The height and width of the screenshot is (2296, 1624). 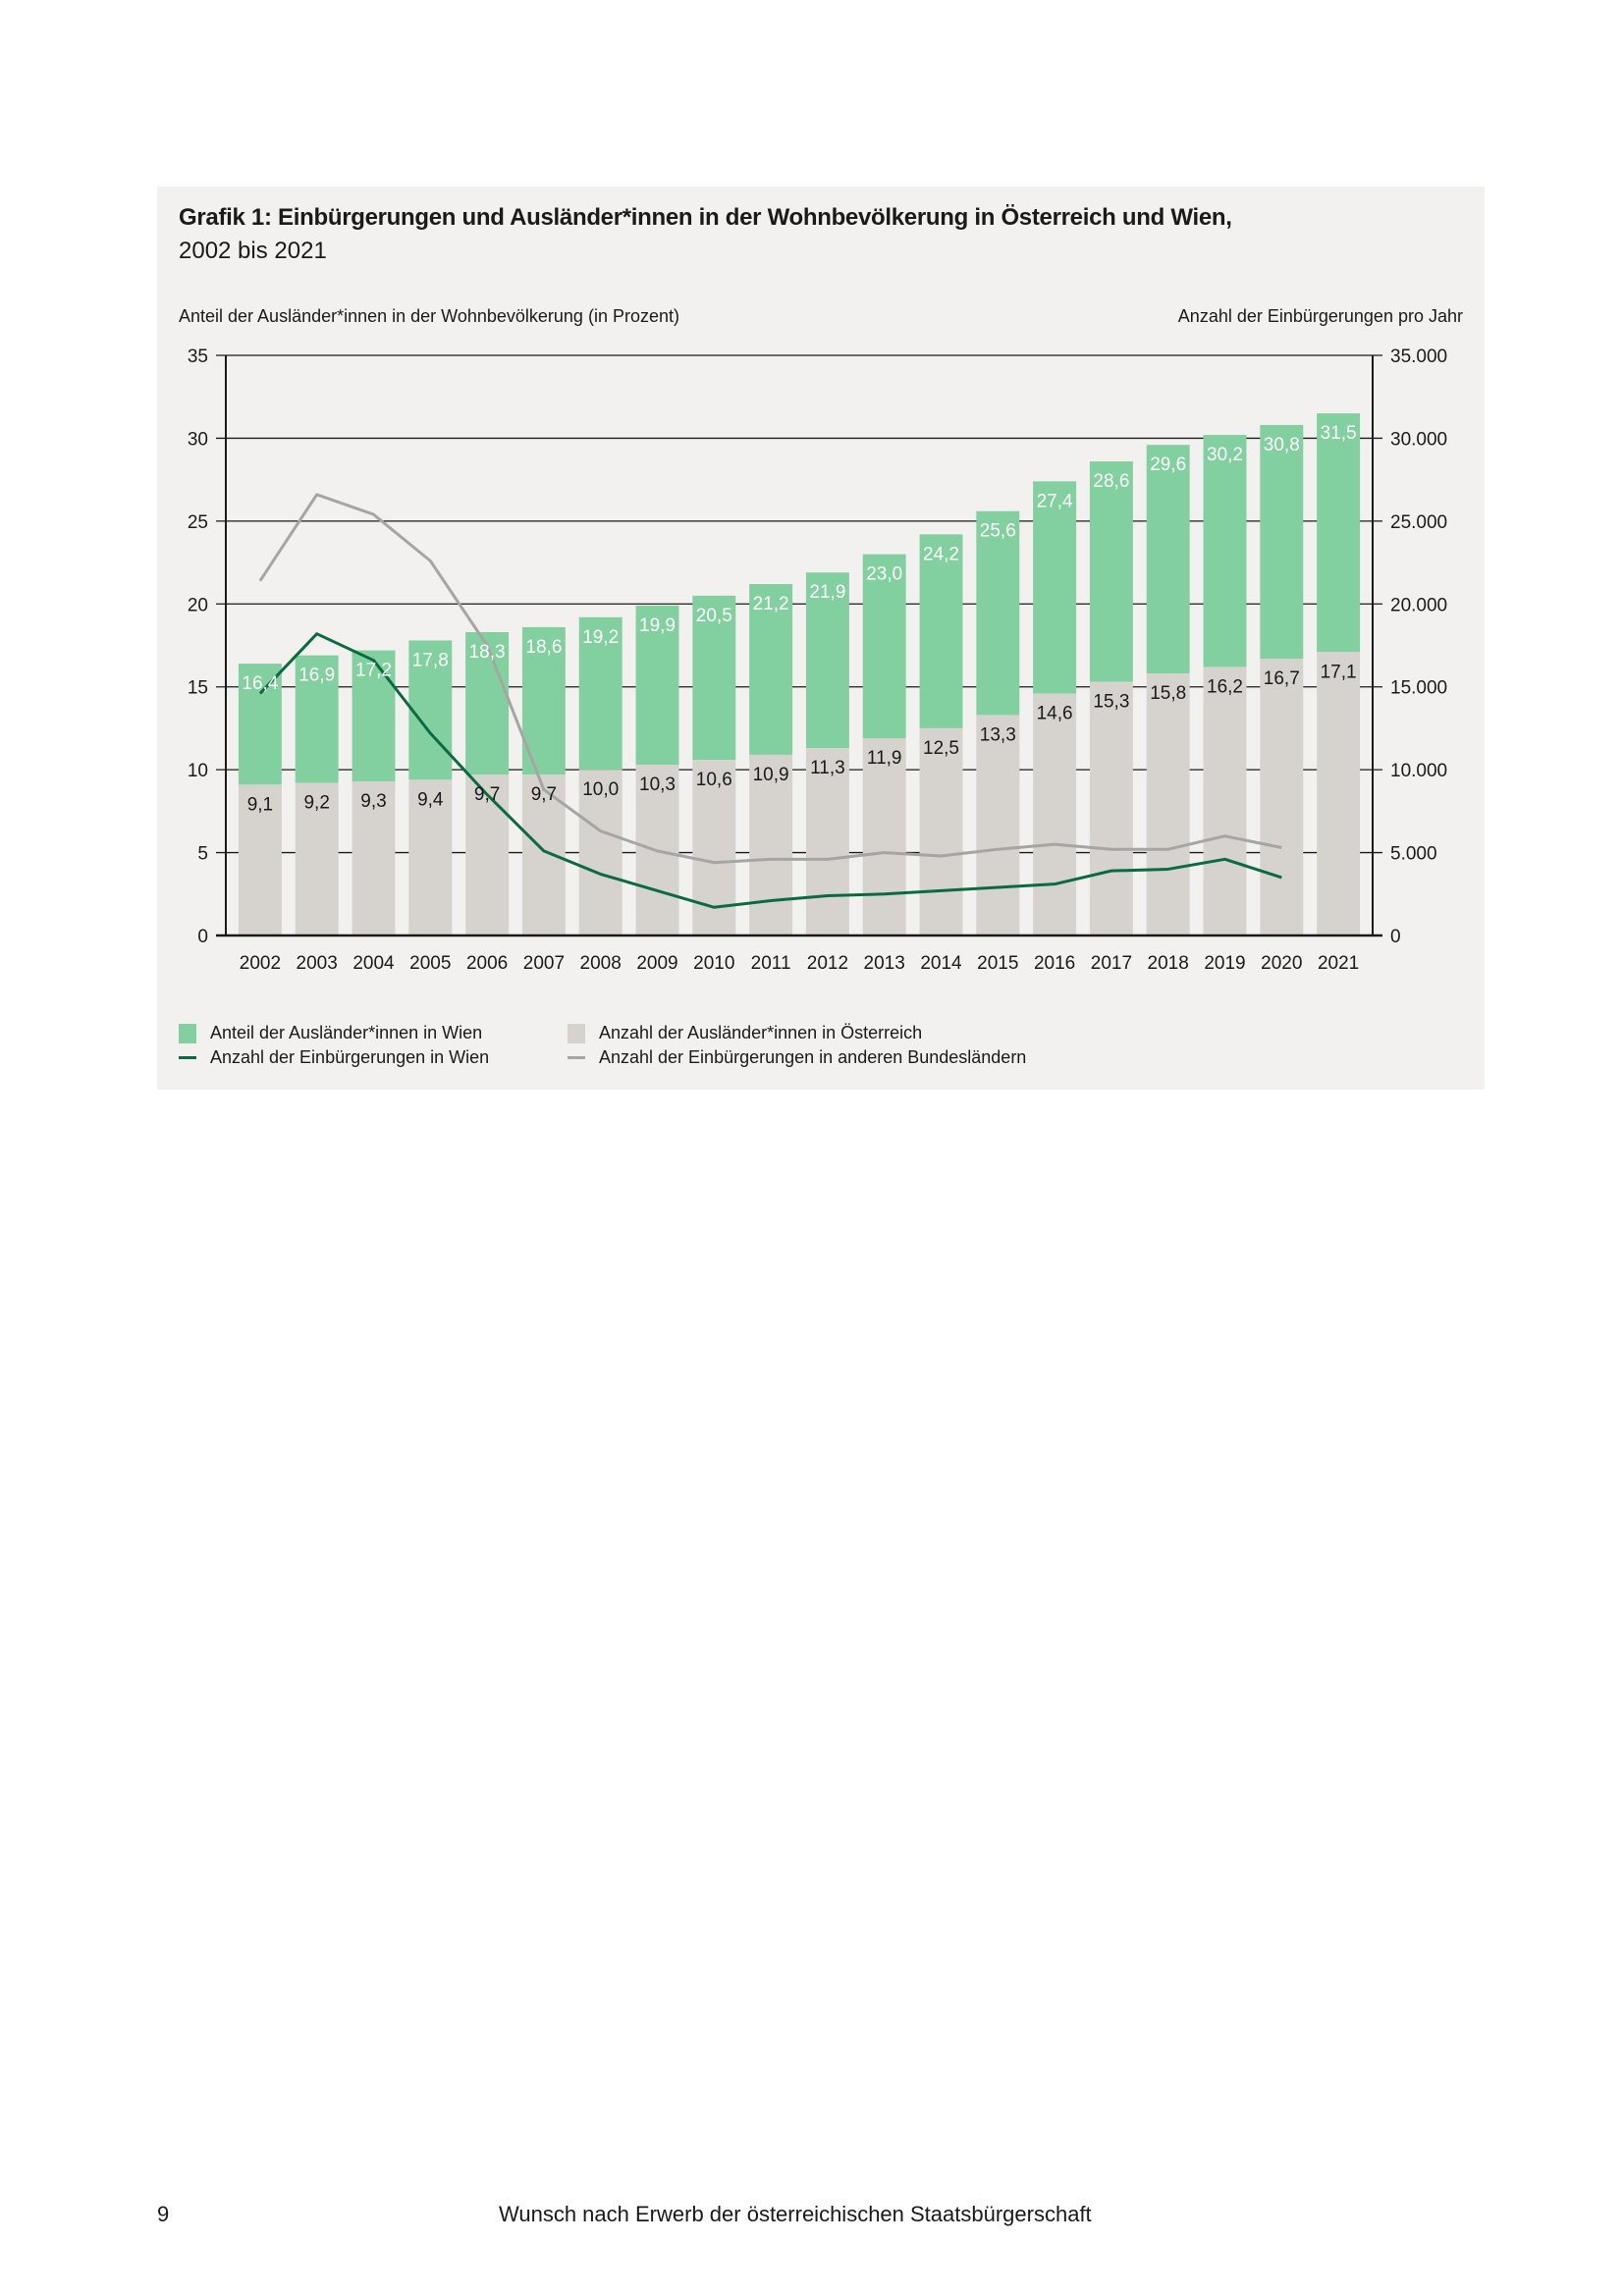 I want to click on data-label-wien-share: 27,4, so click(x=1055, y=501).